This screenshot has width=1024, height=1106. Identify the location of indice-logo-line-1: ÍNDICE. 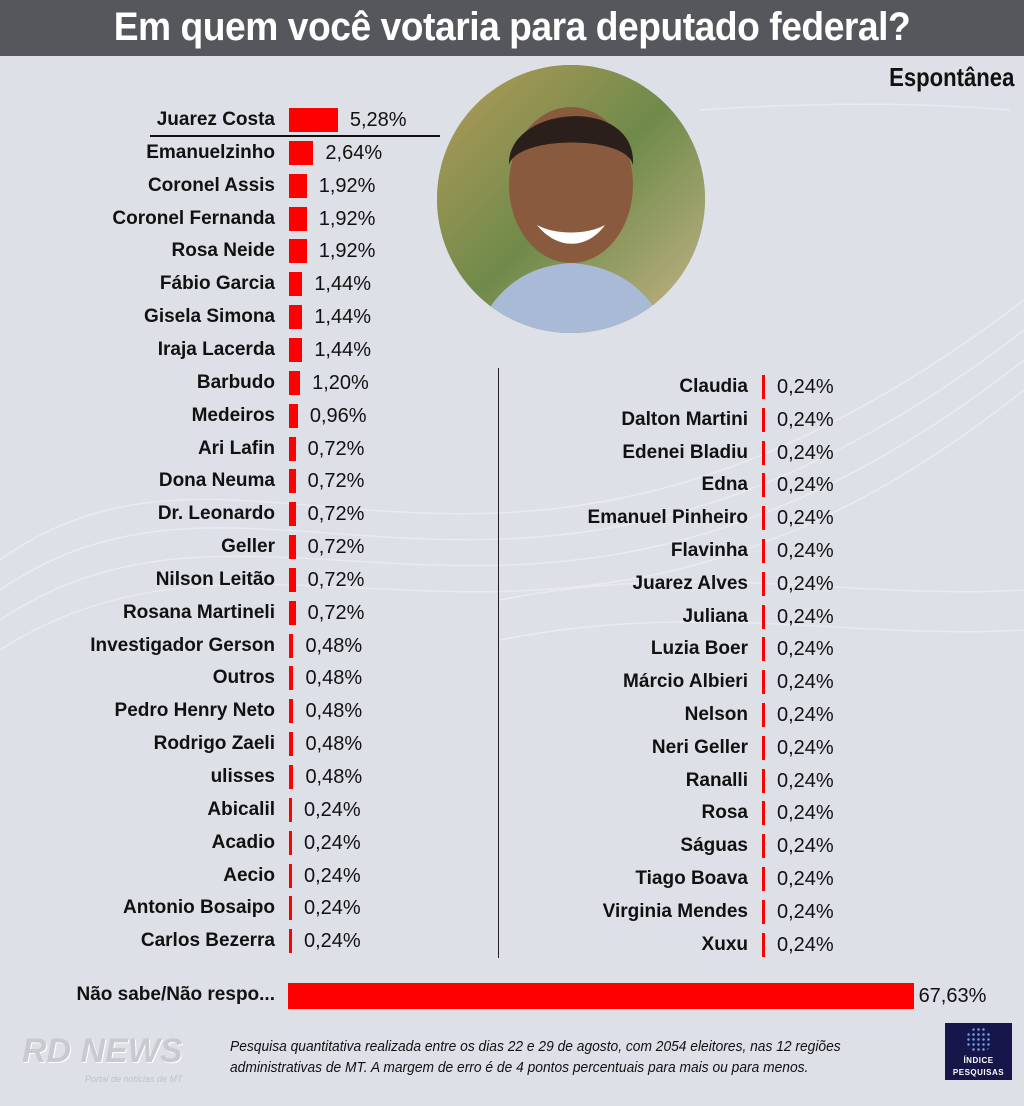
(978, 1060).